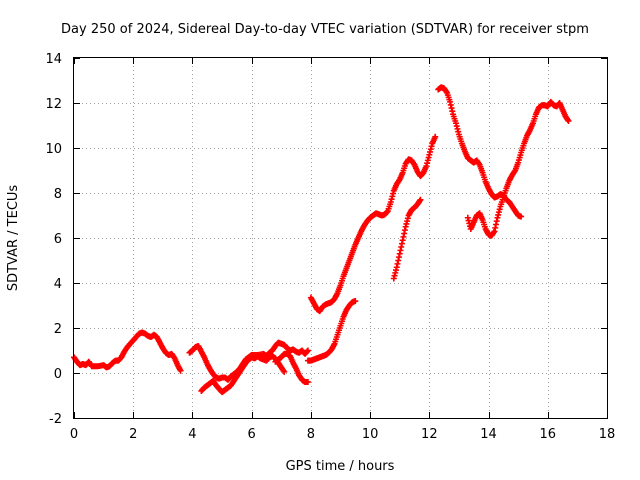  What do you see at coordinates (192, 434) in the screenshot?
I see `x-tick-label: 4` at bounding box center [192, 434].